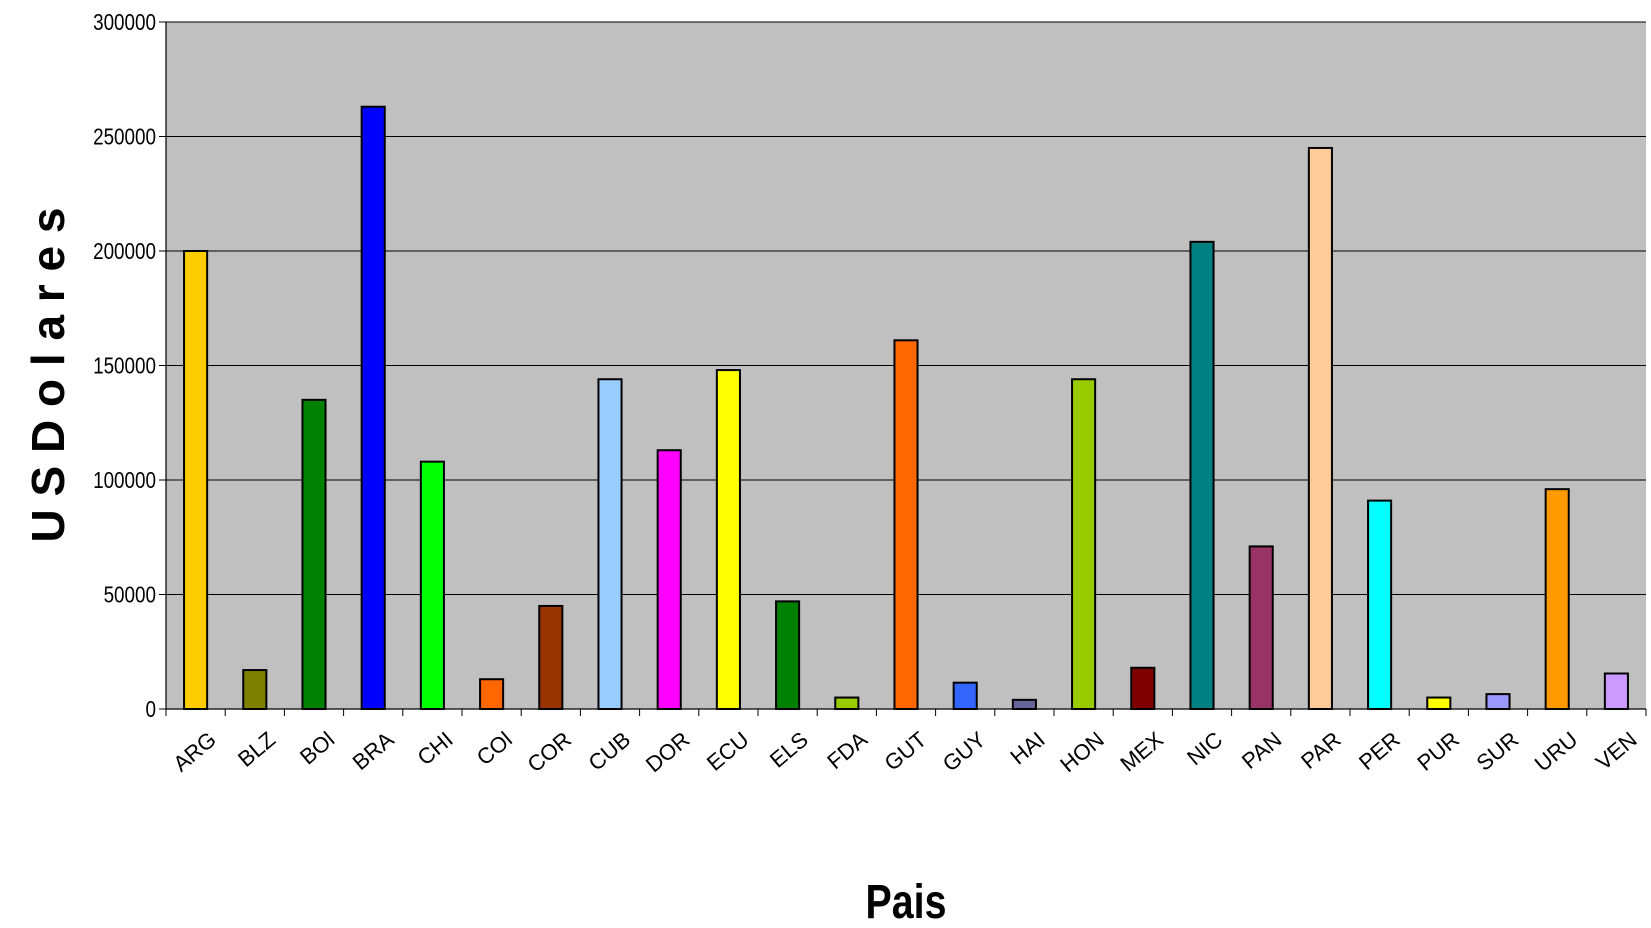  Describe the element at coordinates (194, 752) in the screenshot. I see `x-tick-label: ARG` at that location.